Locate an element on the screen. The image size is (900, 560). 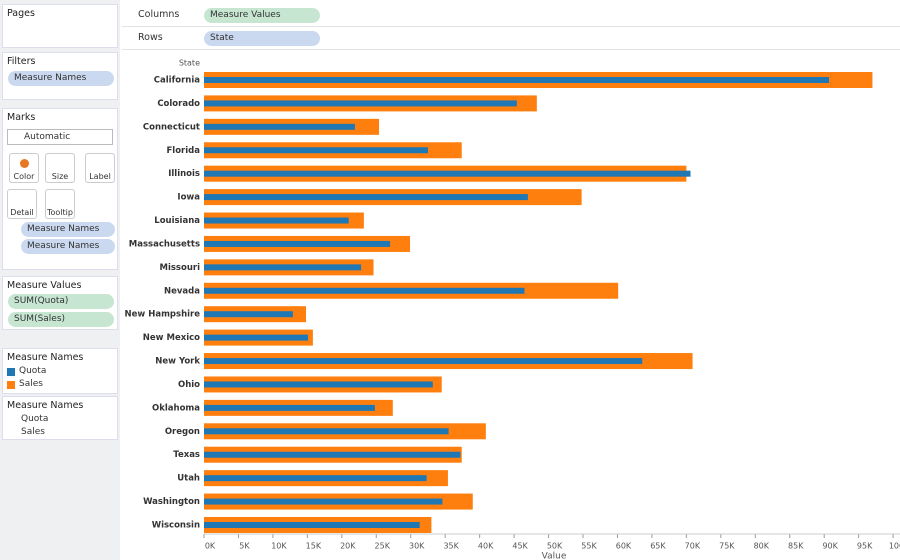
x-tick-label: 20K is located at coordinates (348, 546).